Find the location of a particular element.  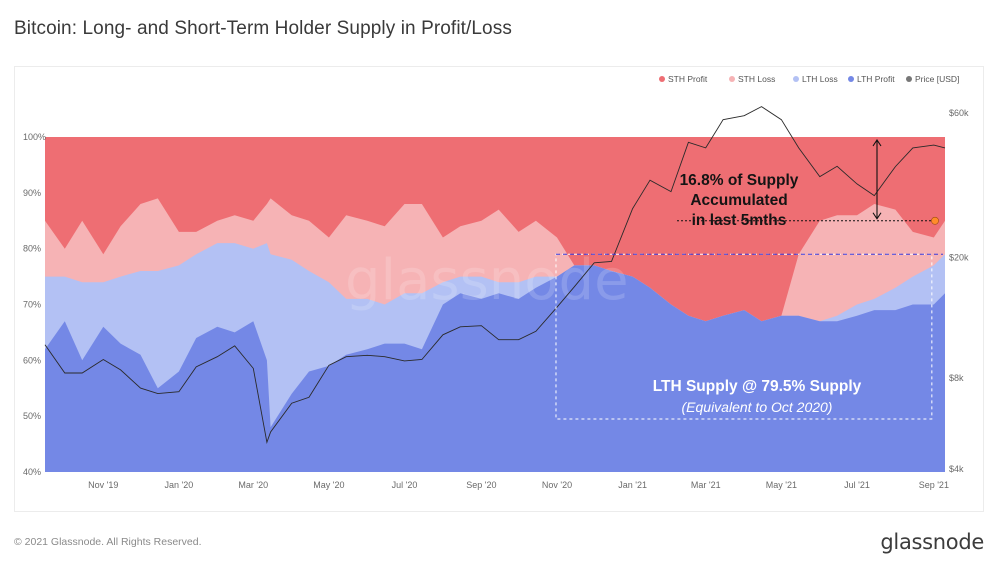

y-left-tick-label: 90% is located at coordinates (32, 193).